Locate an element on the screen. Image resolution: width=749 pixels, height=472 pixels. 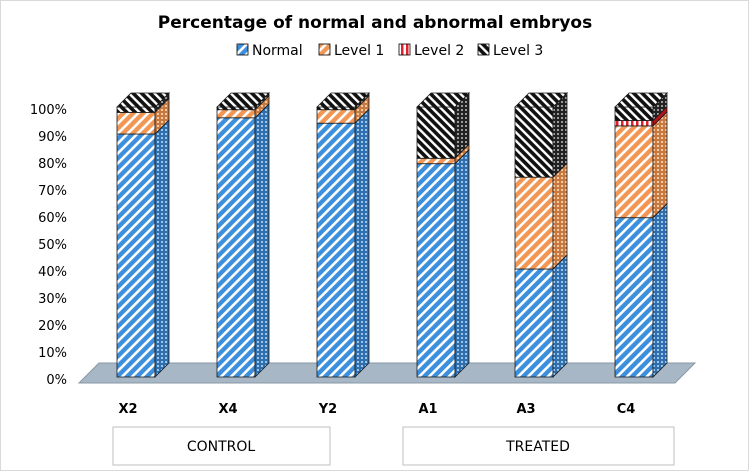
chart-legend: Normal Level 1 Level 2 Level 3 is located at coordinates (389, 51).